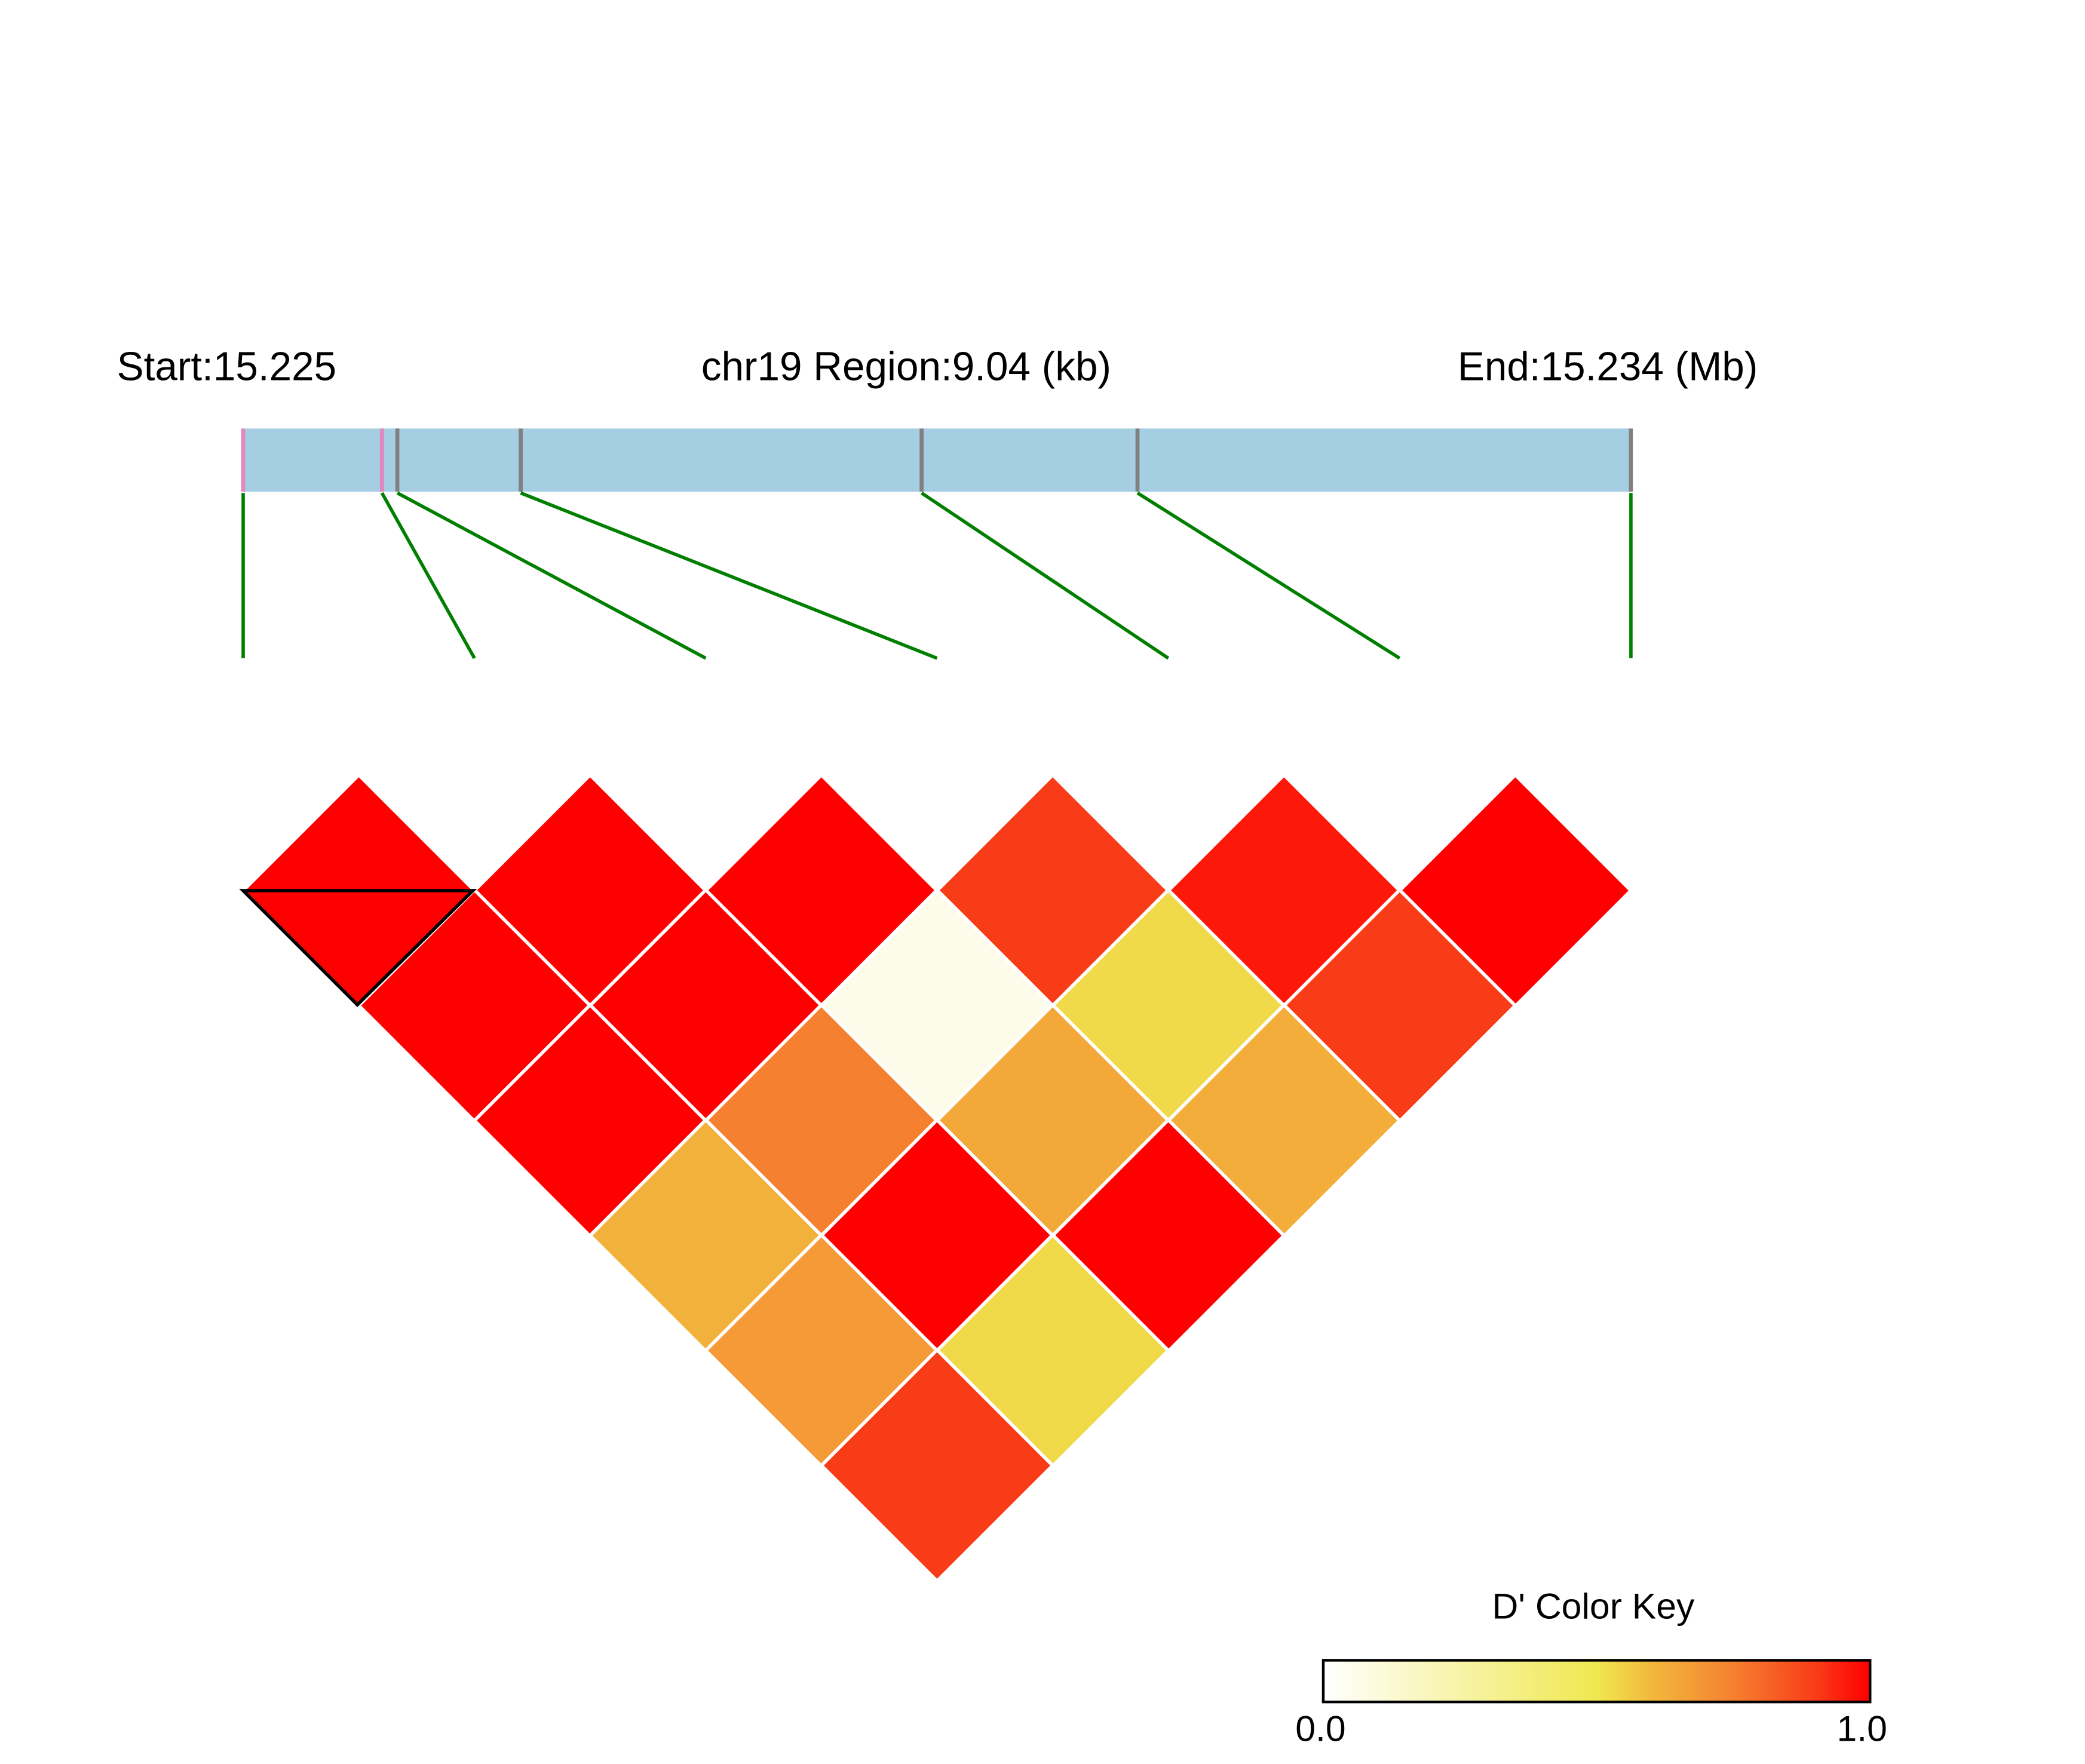 Image resolution: width=2085 pixels, height=1764 pixels. I want to click on color-key-bar, so click(1597, 1681).